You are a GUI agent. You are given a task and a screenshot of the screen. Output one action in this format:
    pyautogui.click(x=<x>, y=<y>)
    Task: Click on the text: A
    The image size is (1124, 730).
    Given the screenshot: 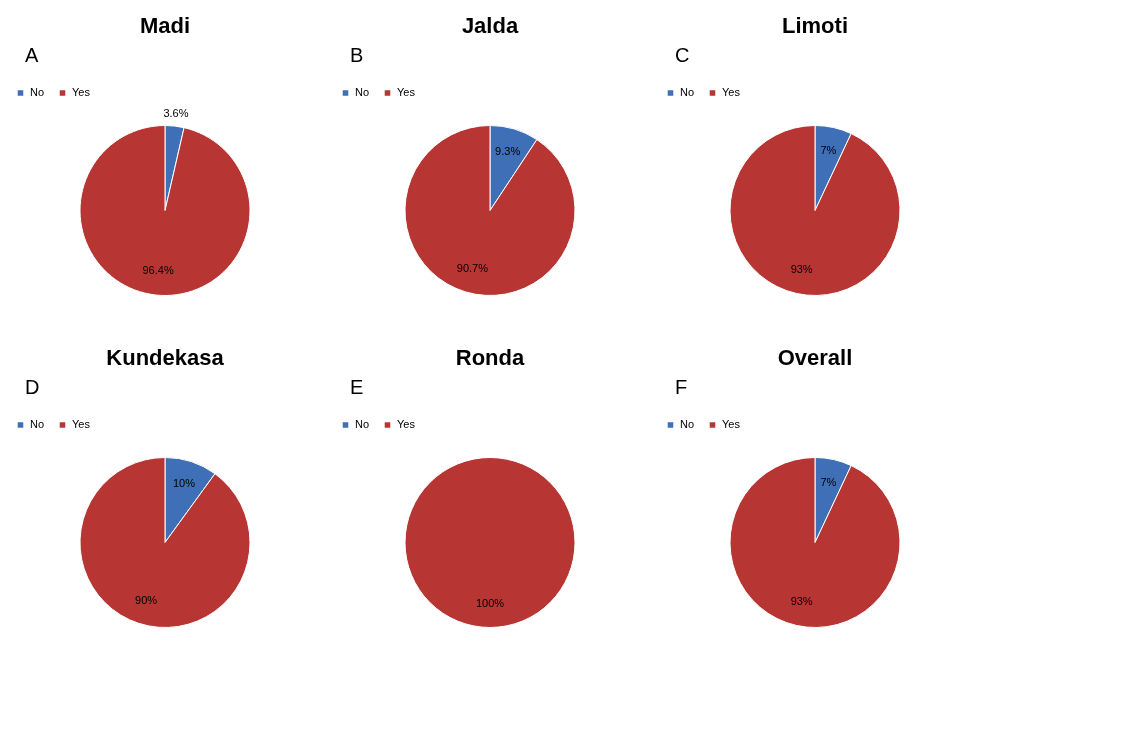 What is the action you would take?
    pyautogui.click(x=32, y=55)
    